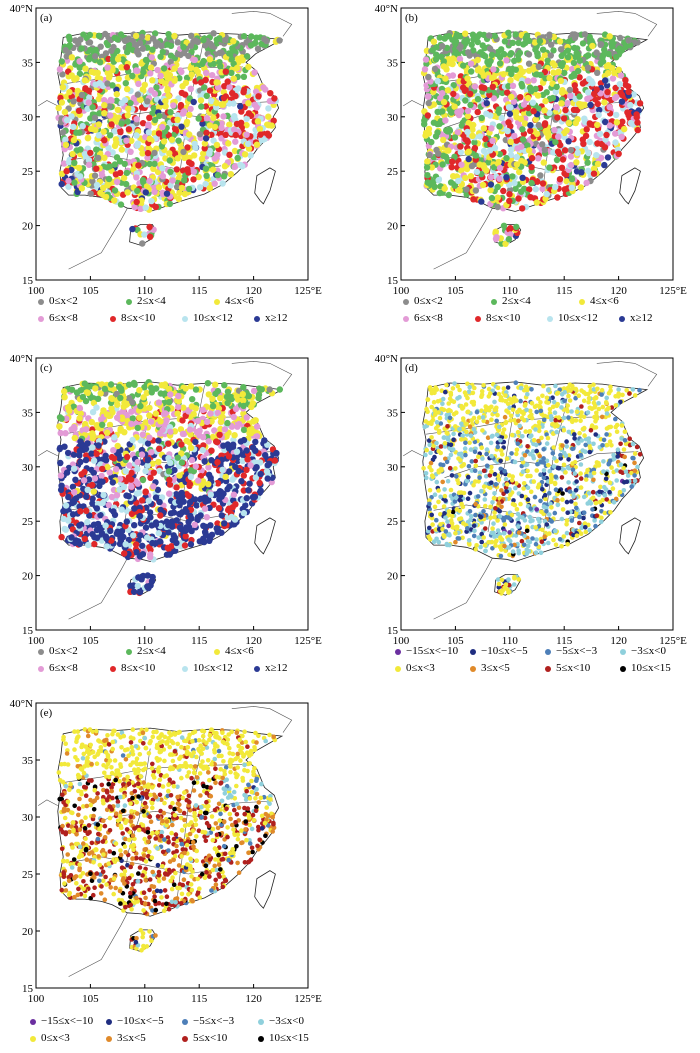 Image resolution: width=700 pixels, height=1053 pixels. What do you see at coordinates (290, 318) in the screenshot?
I see `legend-item: x≥12` at bounding box center [290, 318].